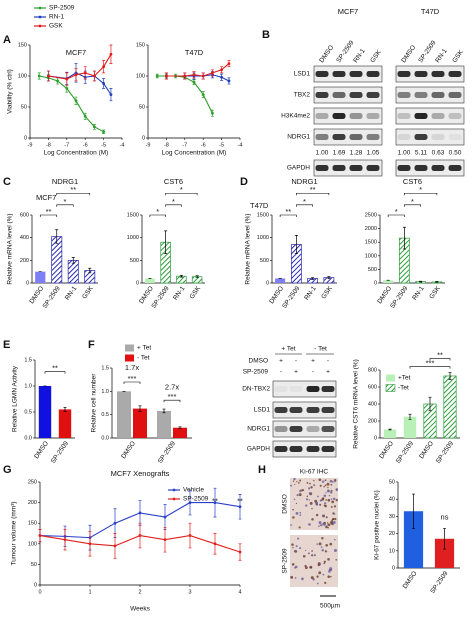 The width and height of the screenshot is (474, 621). I want to click on y-tick-label: 100, so click(32, 544).